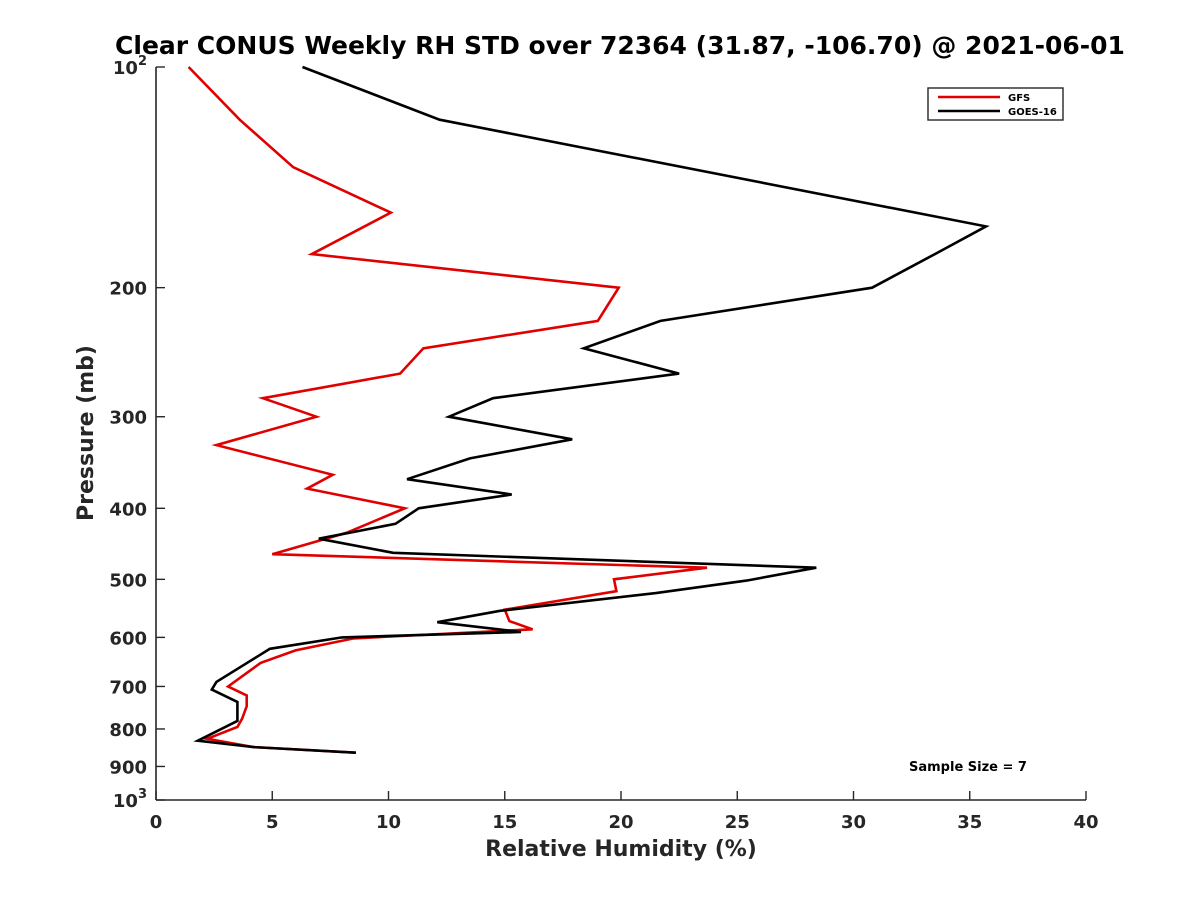 The image size is (1200, 900). I want to click on y-tick-label: 700, so click(128, 687).